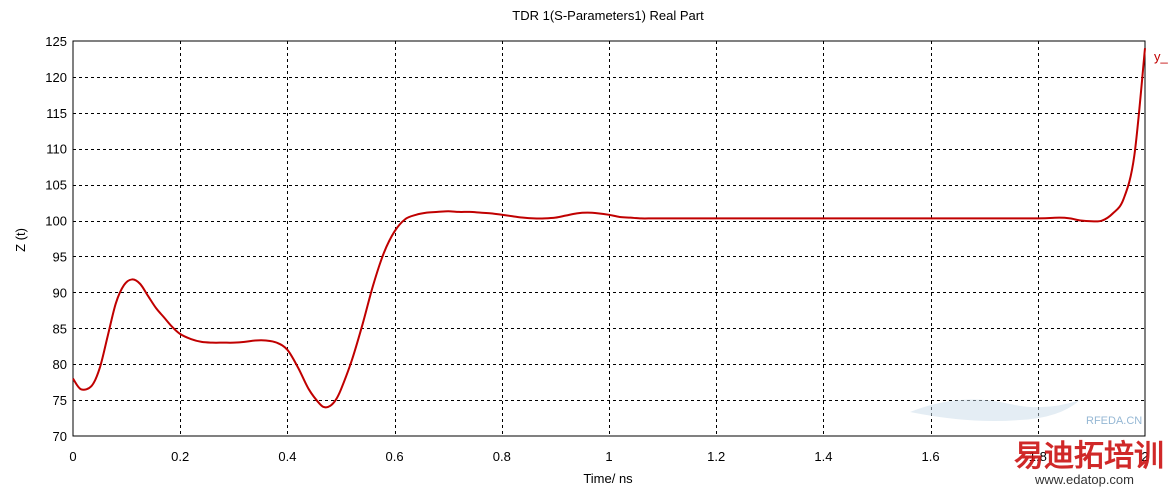 This screenshot has height=487, width=1169. I want to click on watermark-overlay-text: 易迪拓培训, so click(1089, 456).